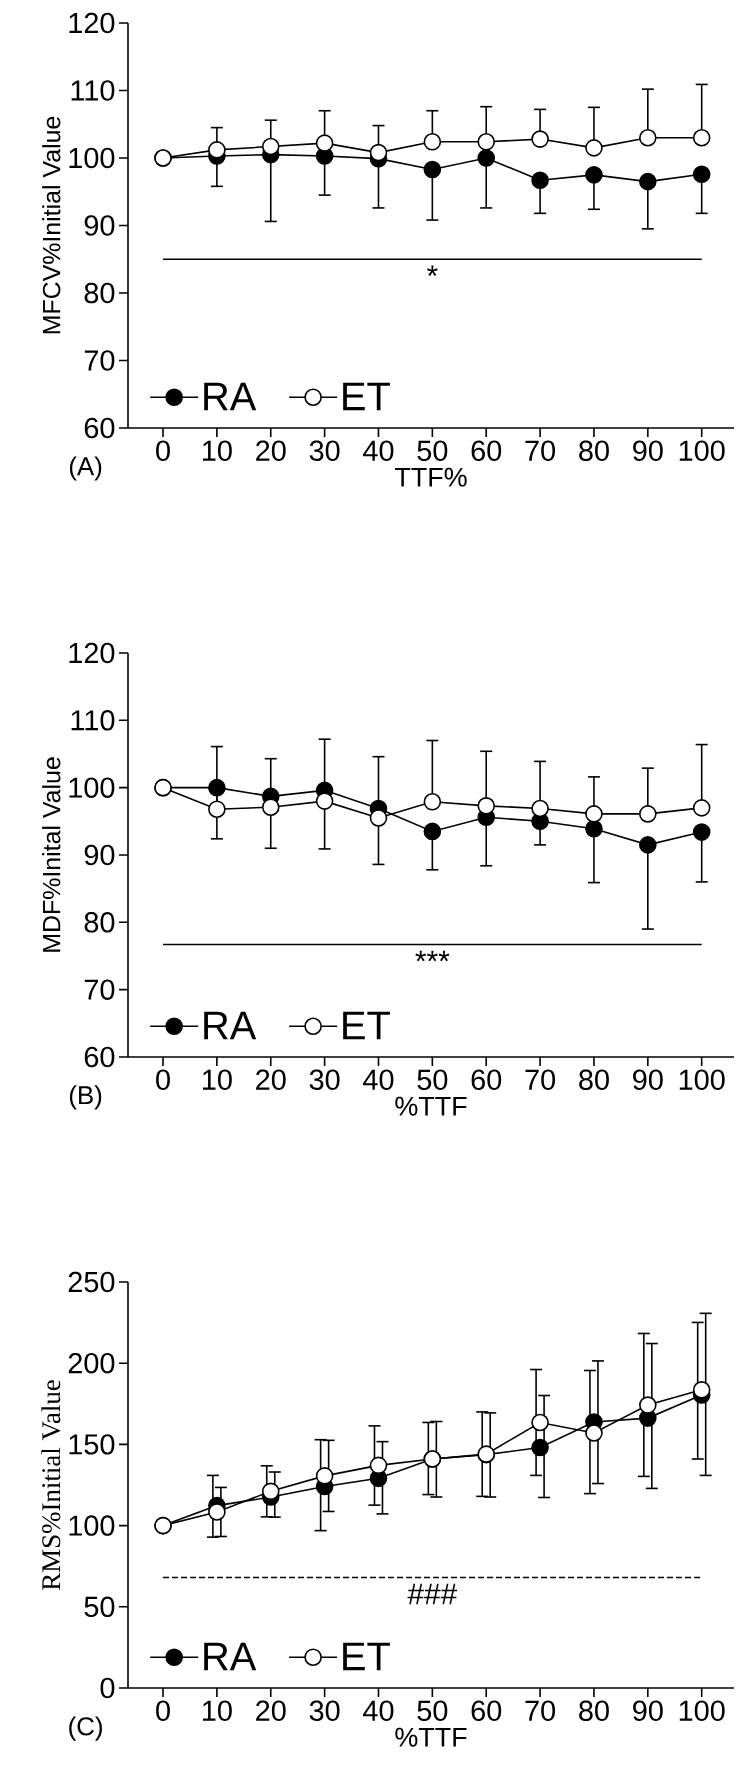 The image size is (752, 1792). Describe the element at coordinates (431, 477) in the screenshot. I see `x-axis-title: TTF%` at that location.